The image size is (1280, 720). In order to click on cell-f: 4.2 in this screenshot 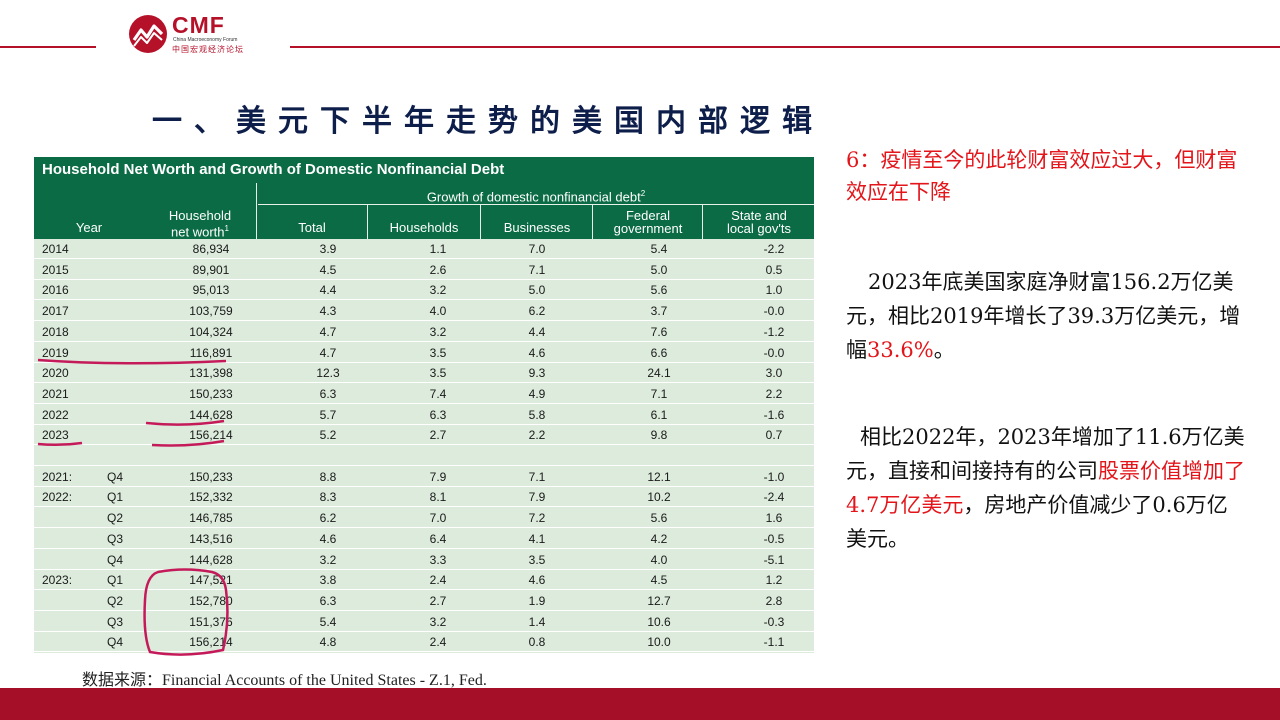, I will do `click(659, 538)`.